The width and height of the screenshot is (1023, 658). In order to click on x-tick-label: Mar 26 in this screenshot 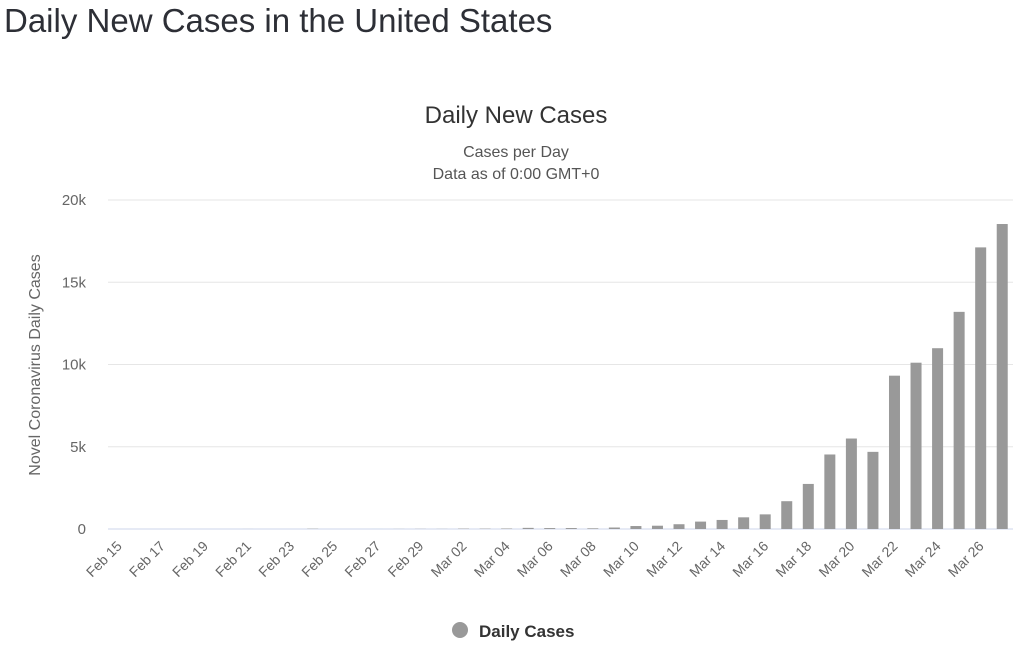, I will do `click(966, 559)`.